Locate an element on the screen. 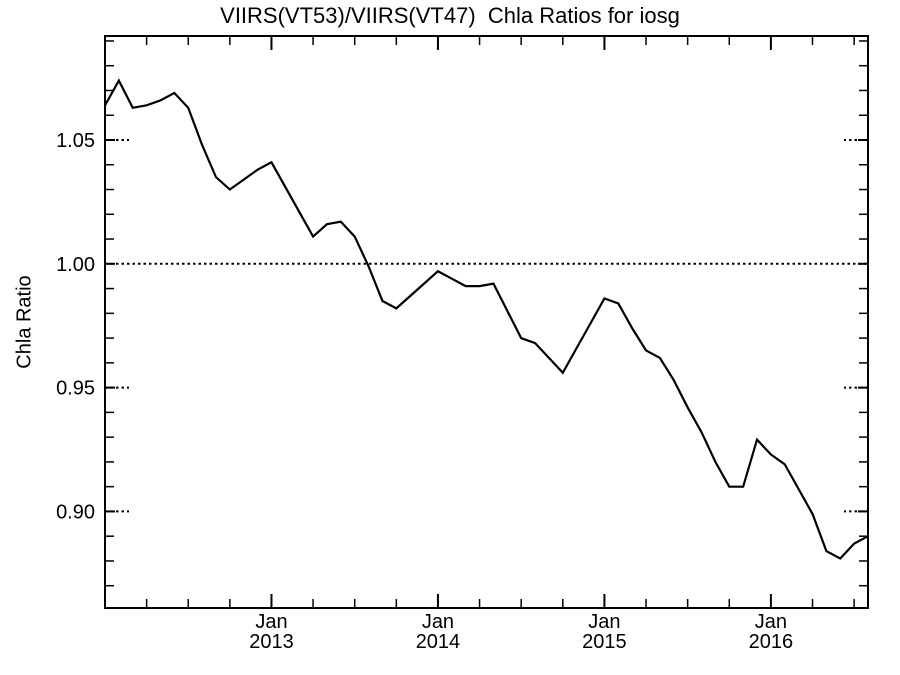 The image size is (900, 675). y-tick-label: 1.05 is located at coordinates (75, 141).